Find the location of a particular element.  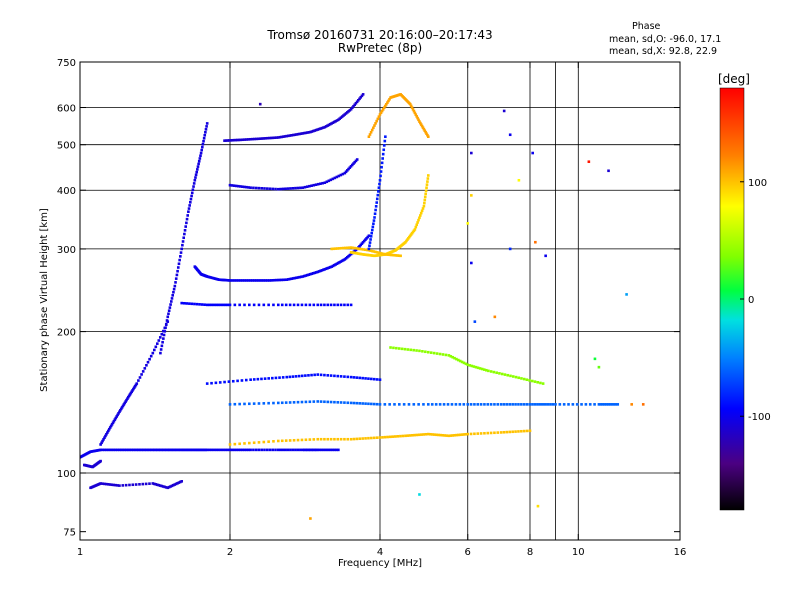

y-tick-label: 100 is located at coordinates (66, 474).